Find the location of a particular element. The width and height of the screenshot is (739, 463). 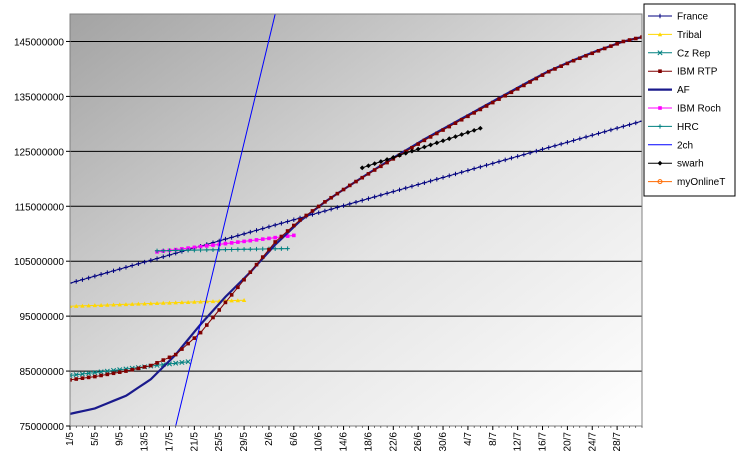

legend-entry: IBM RTP is located at coordinates (683, 72).